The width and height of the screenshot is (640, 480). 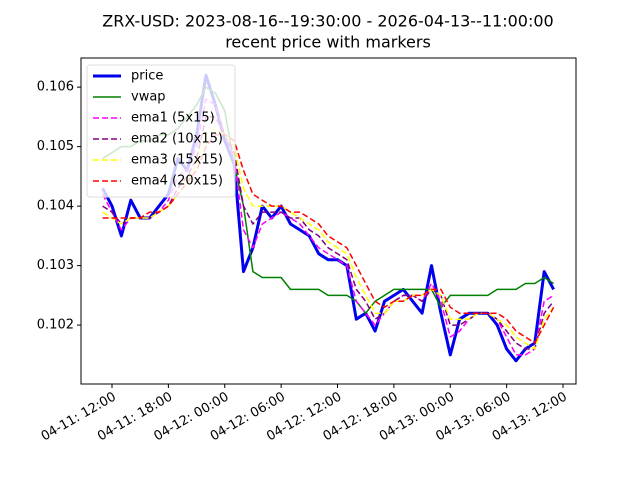 I want to click on y-tick-label: 0.105, so click(x=55, y=146).